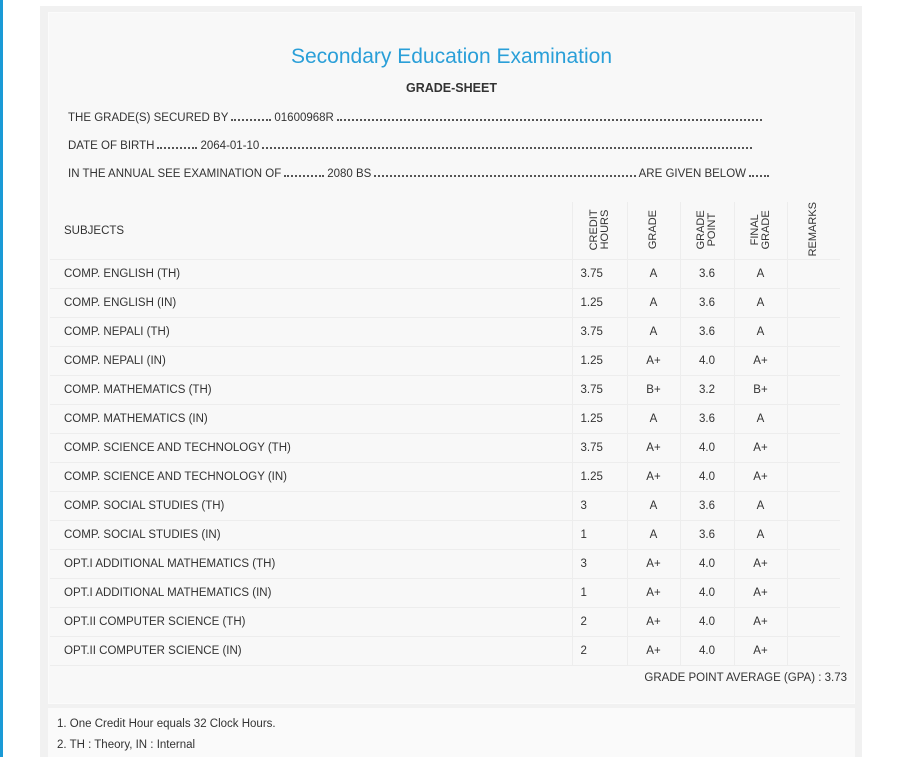  Describe the element at coordinates (311, 303) in the screenshot. I see `subject-cell: COMP. ENGLISH (IN)` at that location.